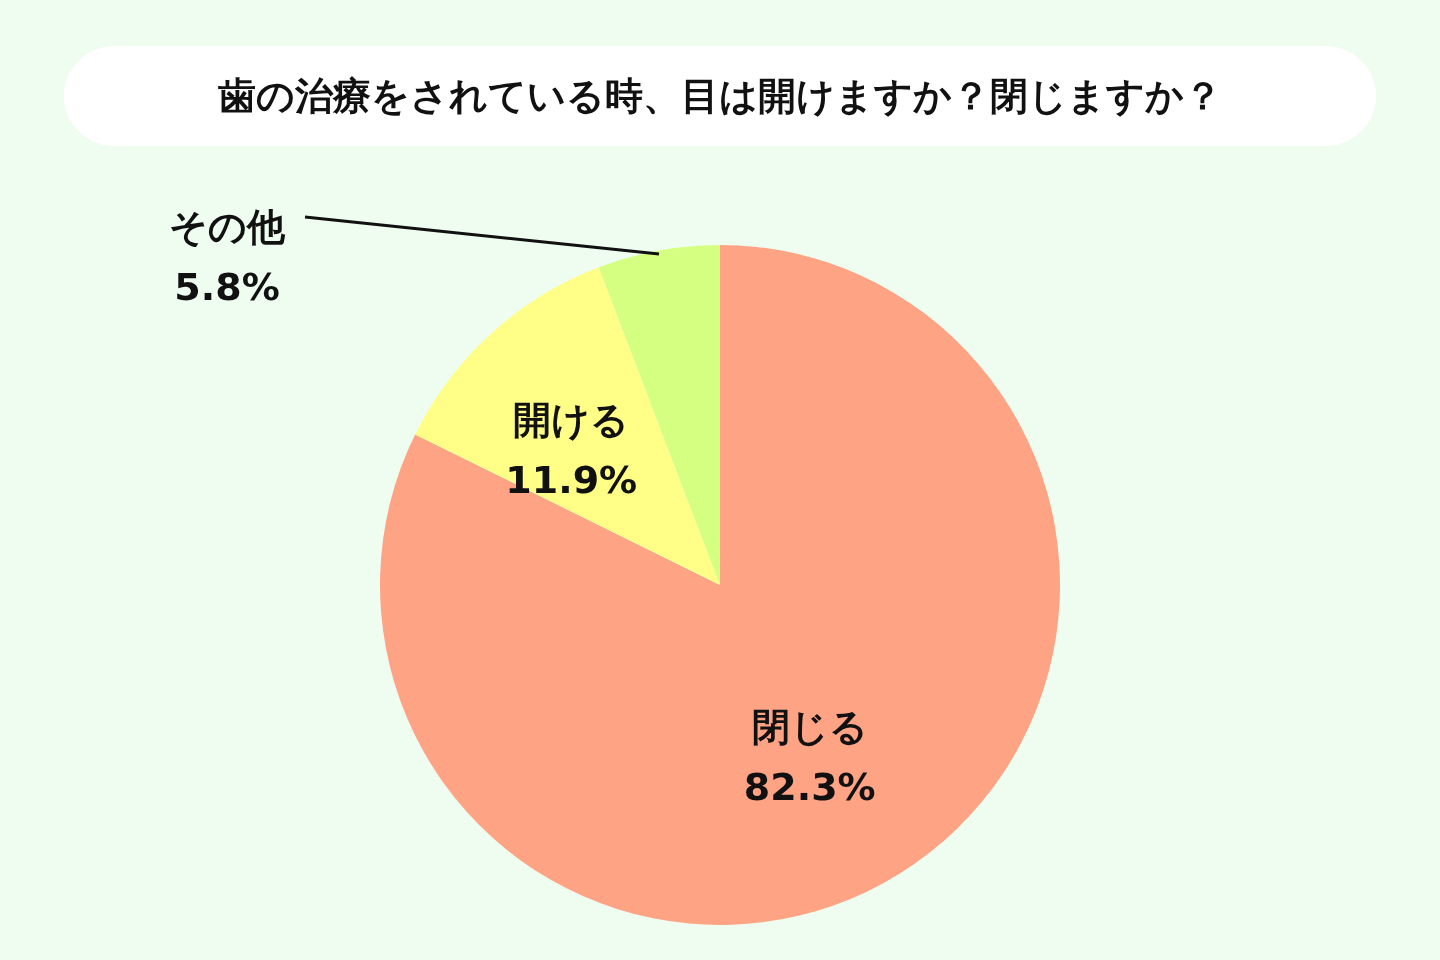 The height and width of the screenshot is (960, 1440). What do you see at coordinates (227, 286) in the screenshot?
I see `data-label: 5.8%` at bounding box center [227, 286].